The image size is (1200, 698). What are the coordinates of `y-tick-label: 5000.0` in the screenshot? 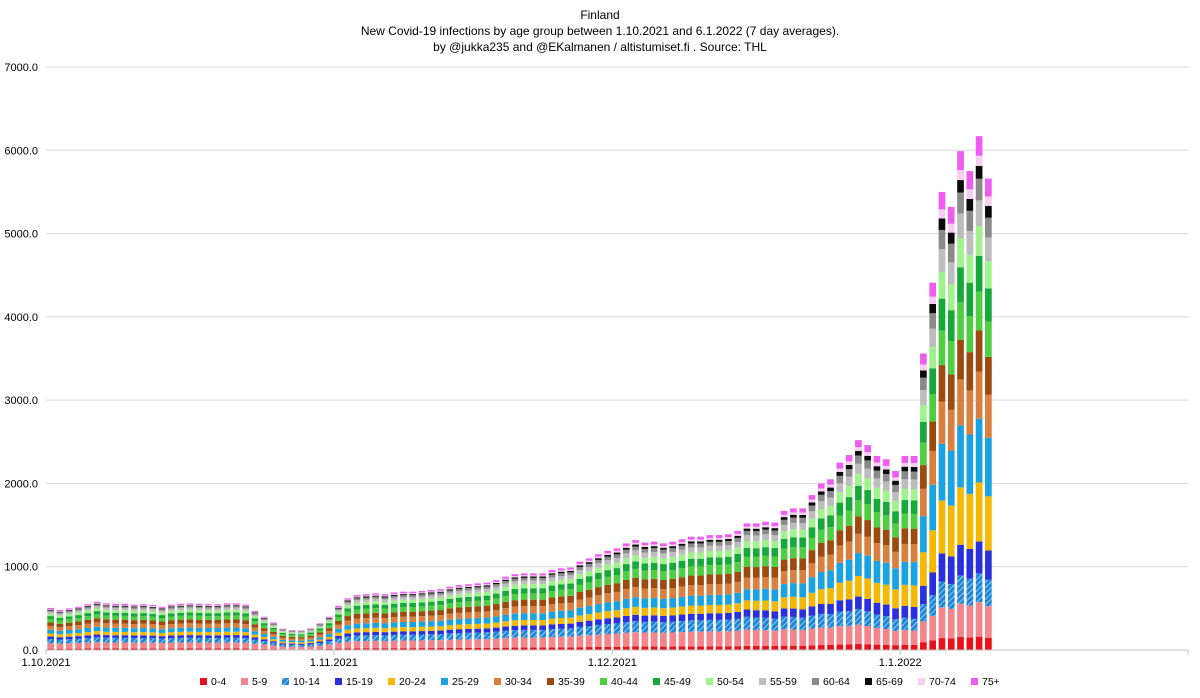 It's located at (21, 235).